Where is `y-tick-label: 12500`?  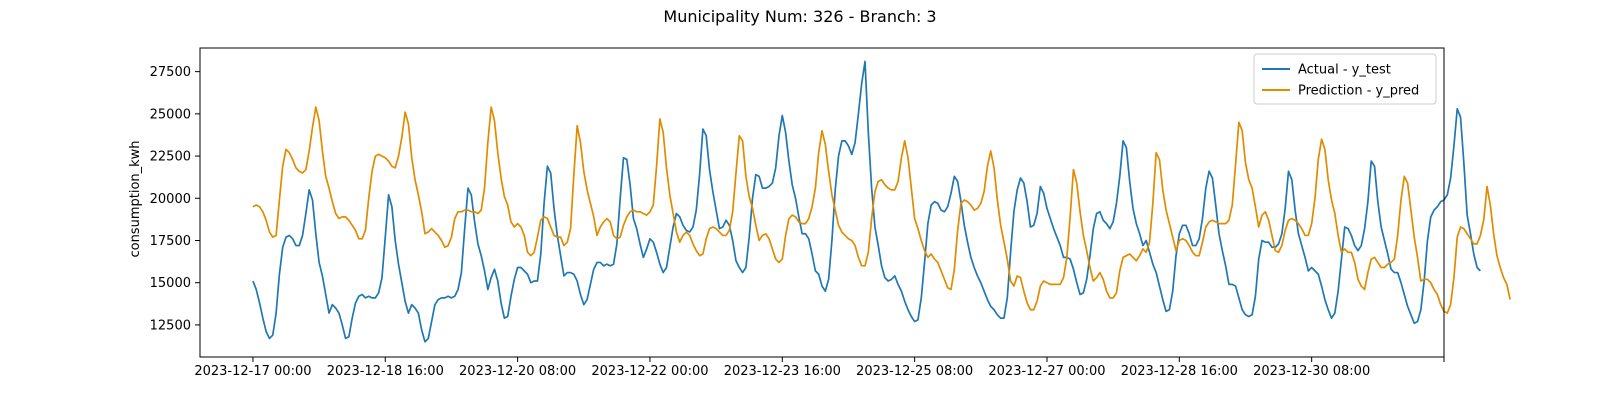 y-tick-label: 12500 is located at coordinates (170, 325).